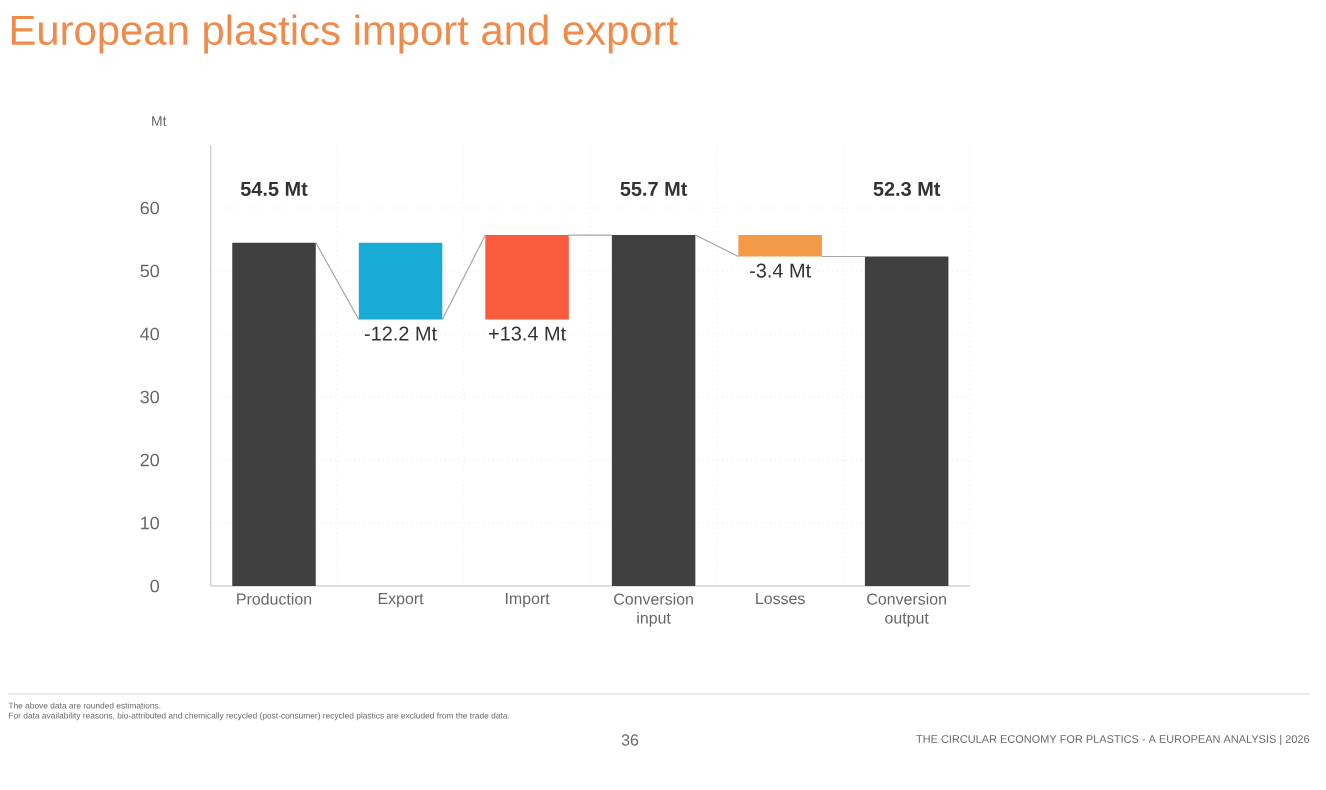  I want to click on data-label: 54.5 Mt, so click(274, 189).